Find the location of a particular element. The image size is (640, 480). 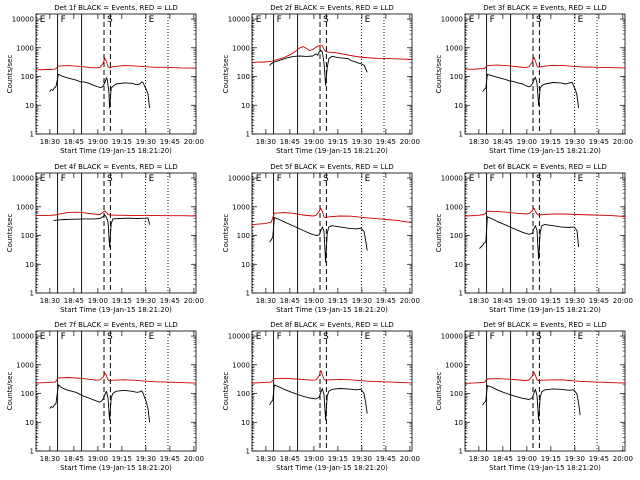

panel-title: Det 5f BLACK = Events, RED = LLD is located at coordinates (331, 167).